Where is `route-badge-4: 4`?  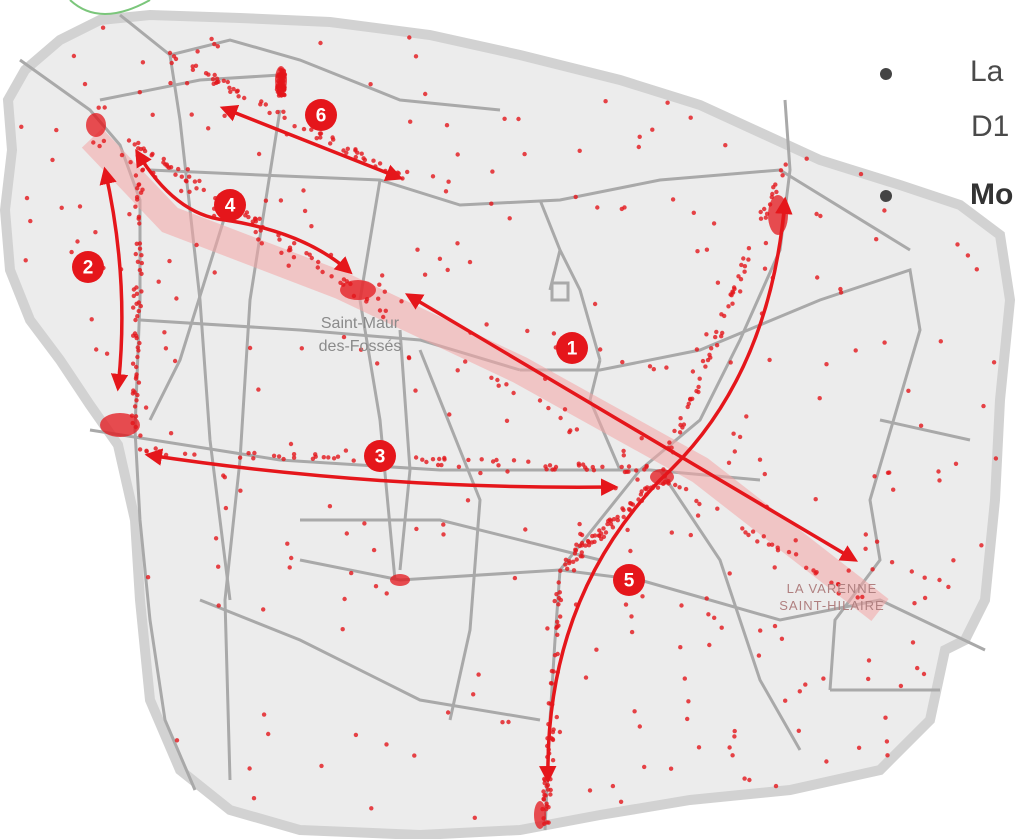 route-badge-4: 4 is located at coordinates (230, 205).